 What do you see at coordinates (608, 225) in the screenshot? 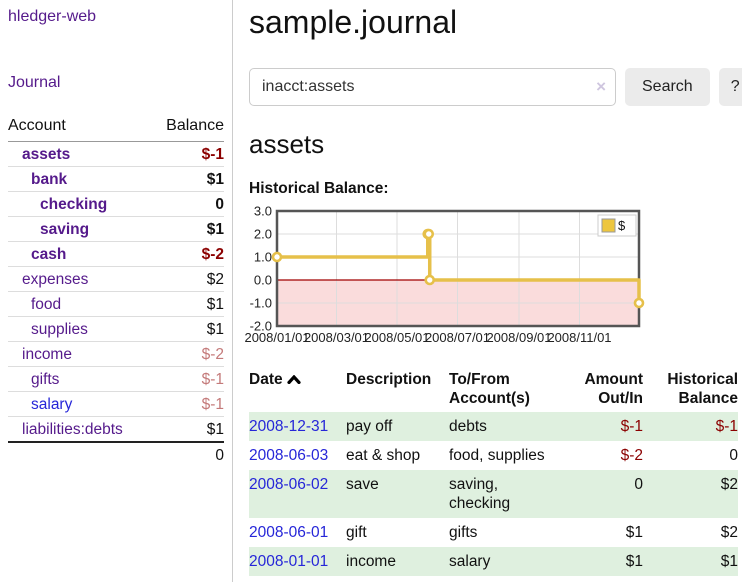
I see `legend-swatch` at bounding box center [608, 225].